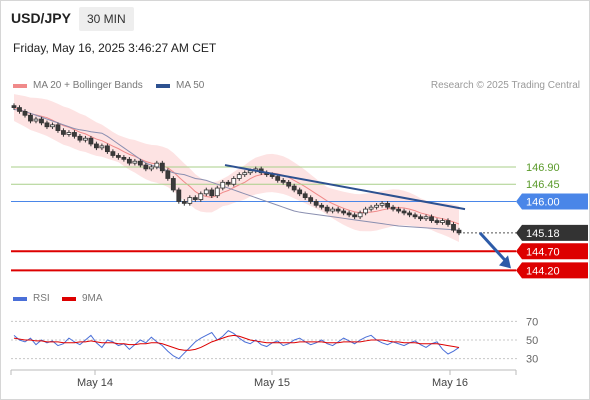 This screenshot has height=400, width=590. What do you see at coordinates (493, 247) in the screenshot?
I see `projection-arrow-line` at bounding box center [493, 247].